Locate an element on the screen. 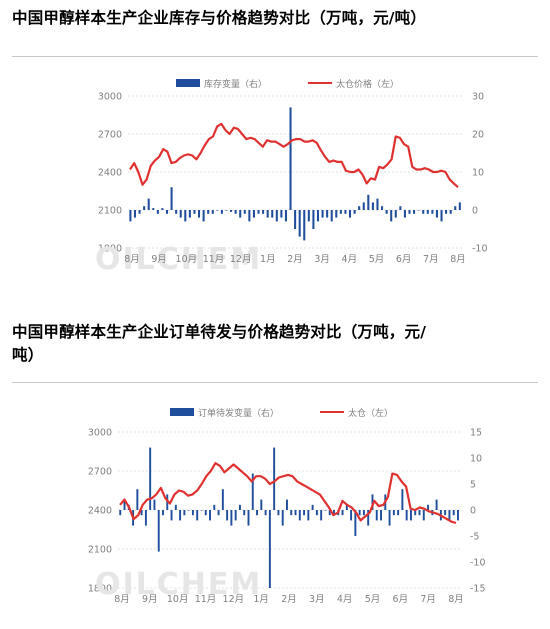 Image resolution: width=550 pixels, height=629 pixels. x-tick-label: 6月 is located at coordinates (401, 599).